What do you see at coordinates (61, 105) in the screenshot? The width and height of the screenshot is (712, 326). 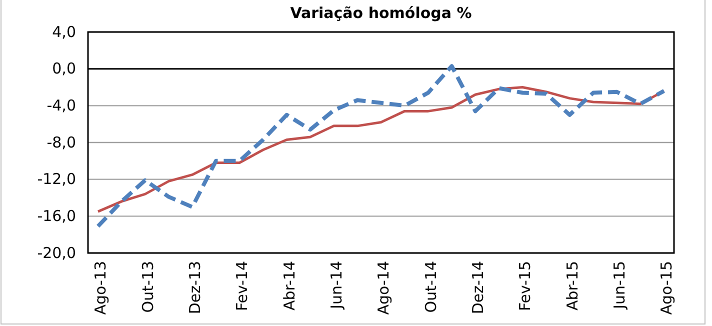 I see `y-tick-label: -4,0` at bounding box center [61, 105].